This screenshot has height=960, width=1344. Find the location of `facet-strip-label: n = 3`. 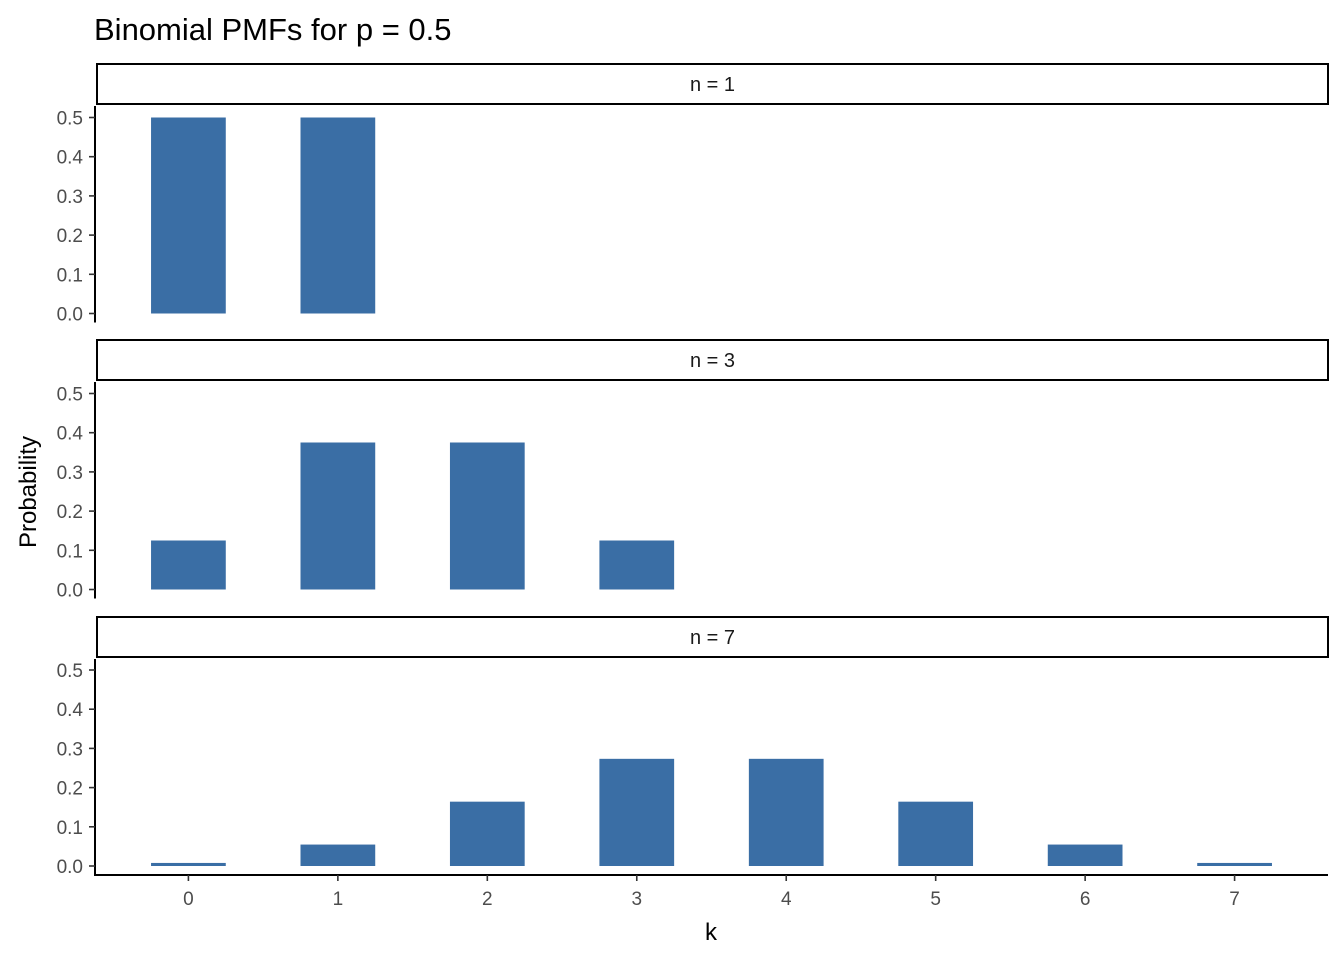

facet-strip-label: n = 3 is located at coordinates (712, 361).